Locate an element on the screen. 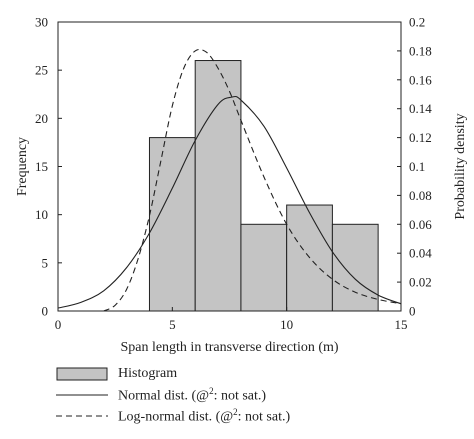  y-left-tick-label: 10 is located at coordinates (41, 214).